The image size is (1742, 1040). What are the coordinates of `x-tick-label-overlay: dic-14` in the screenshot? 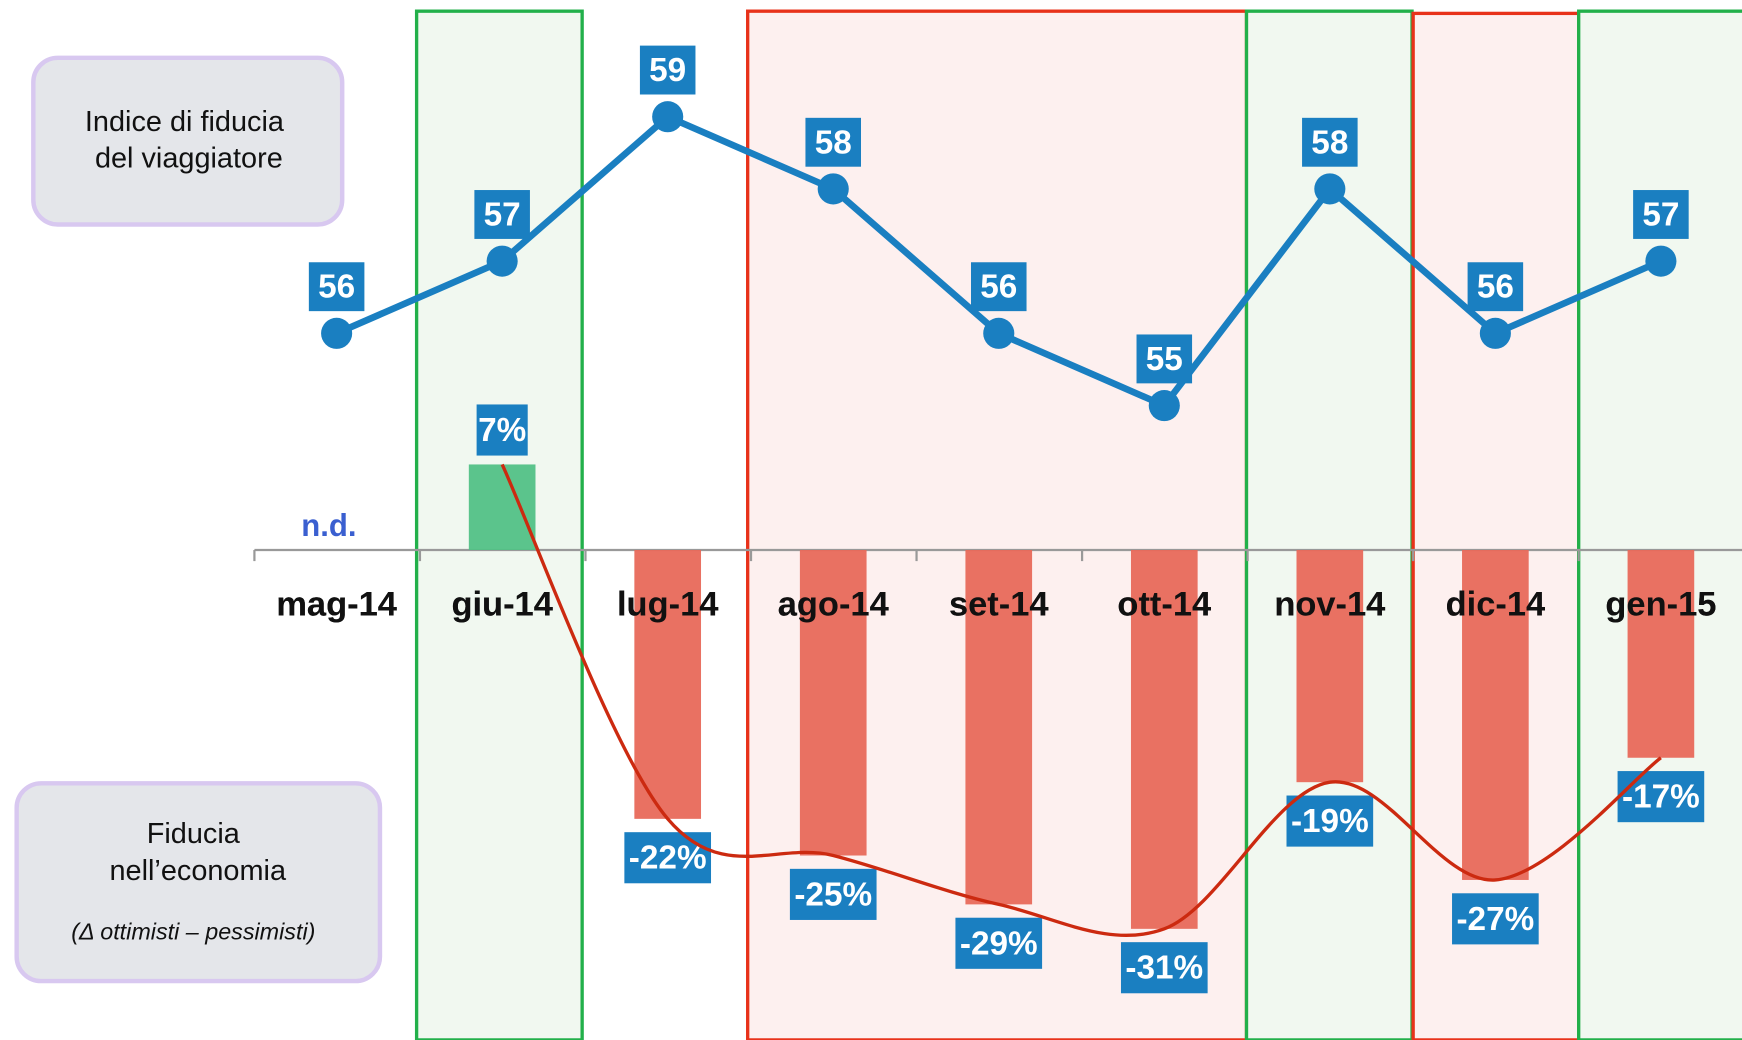 It's located at (1496, 605).